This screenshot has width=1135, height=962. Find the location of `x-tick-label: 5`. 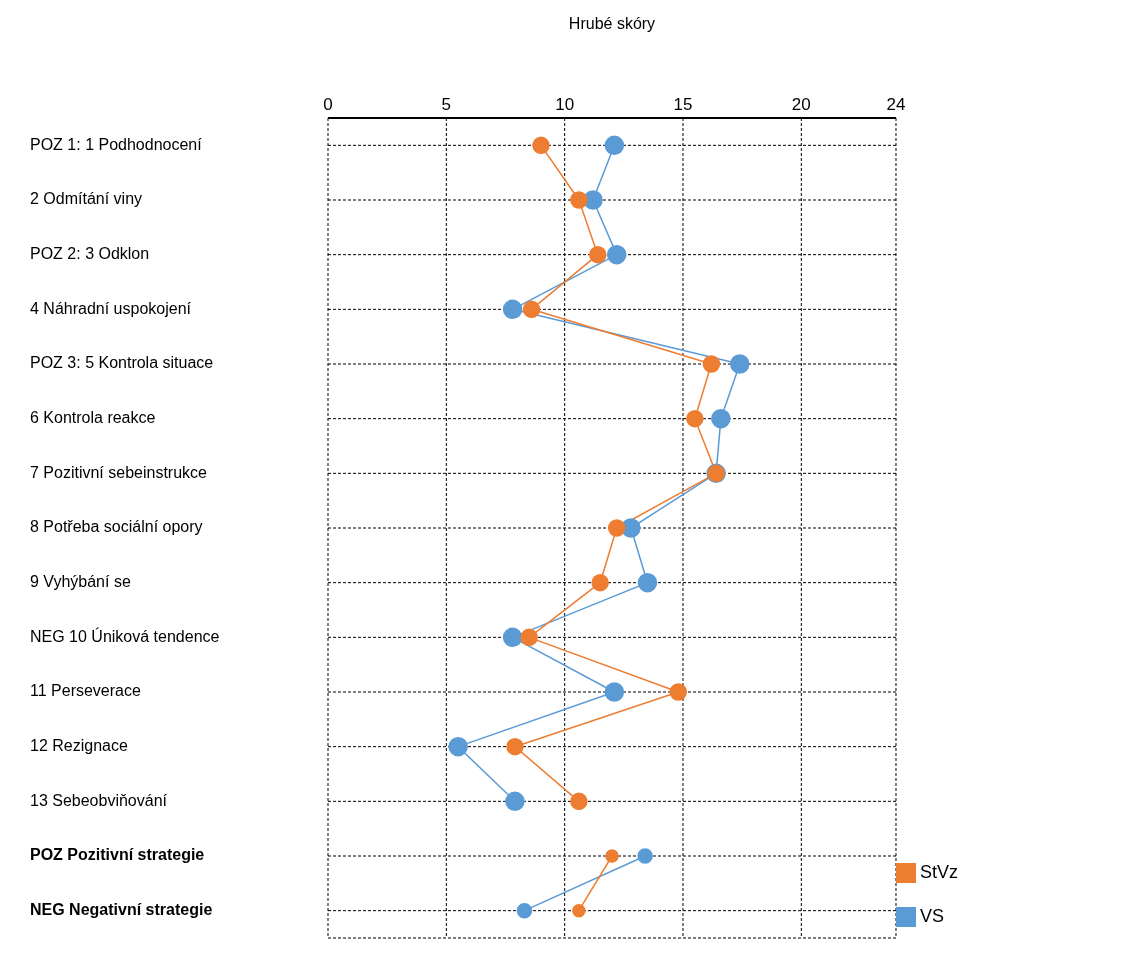

x-tick-label: 5 is located at coordinates (446, 104).